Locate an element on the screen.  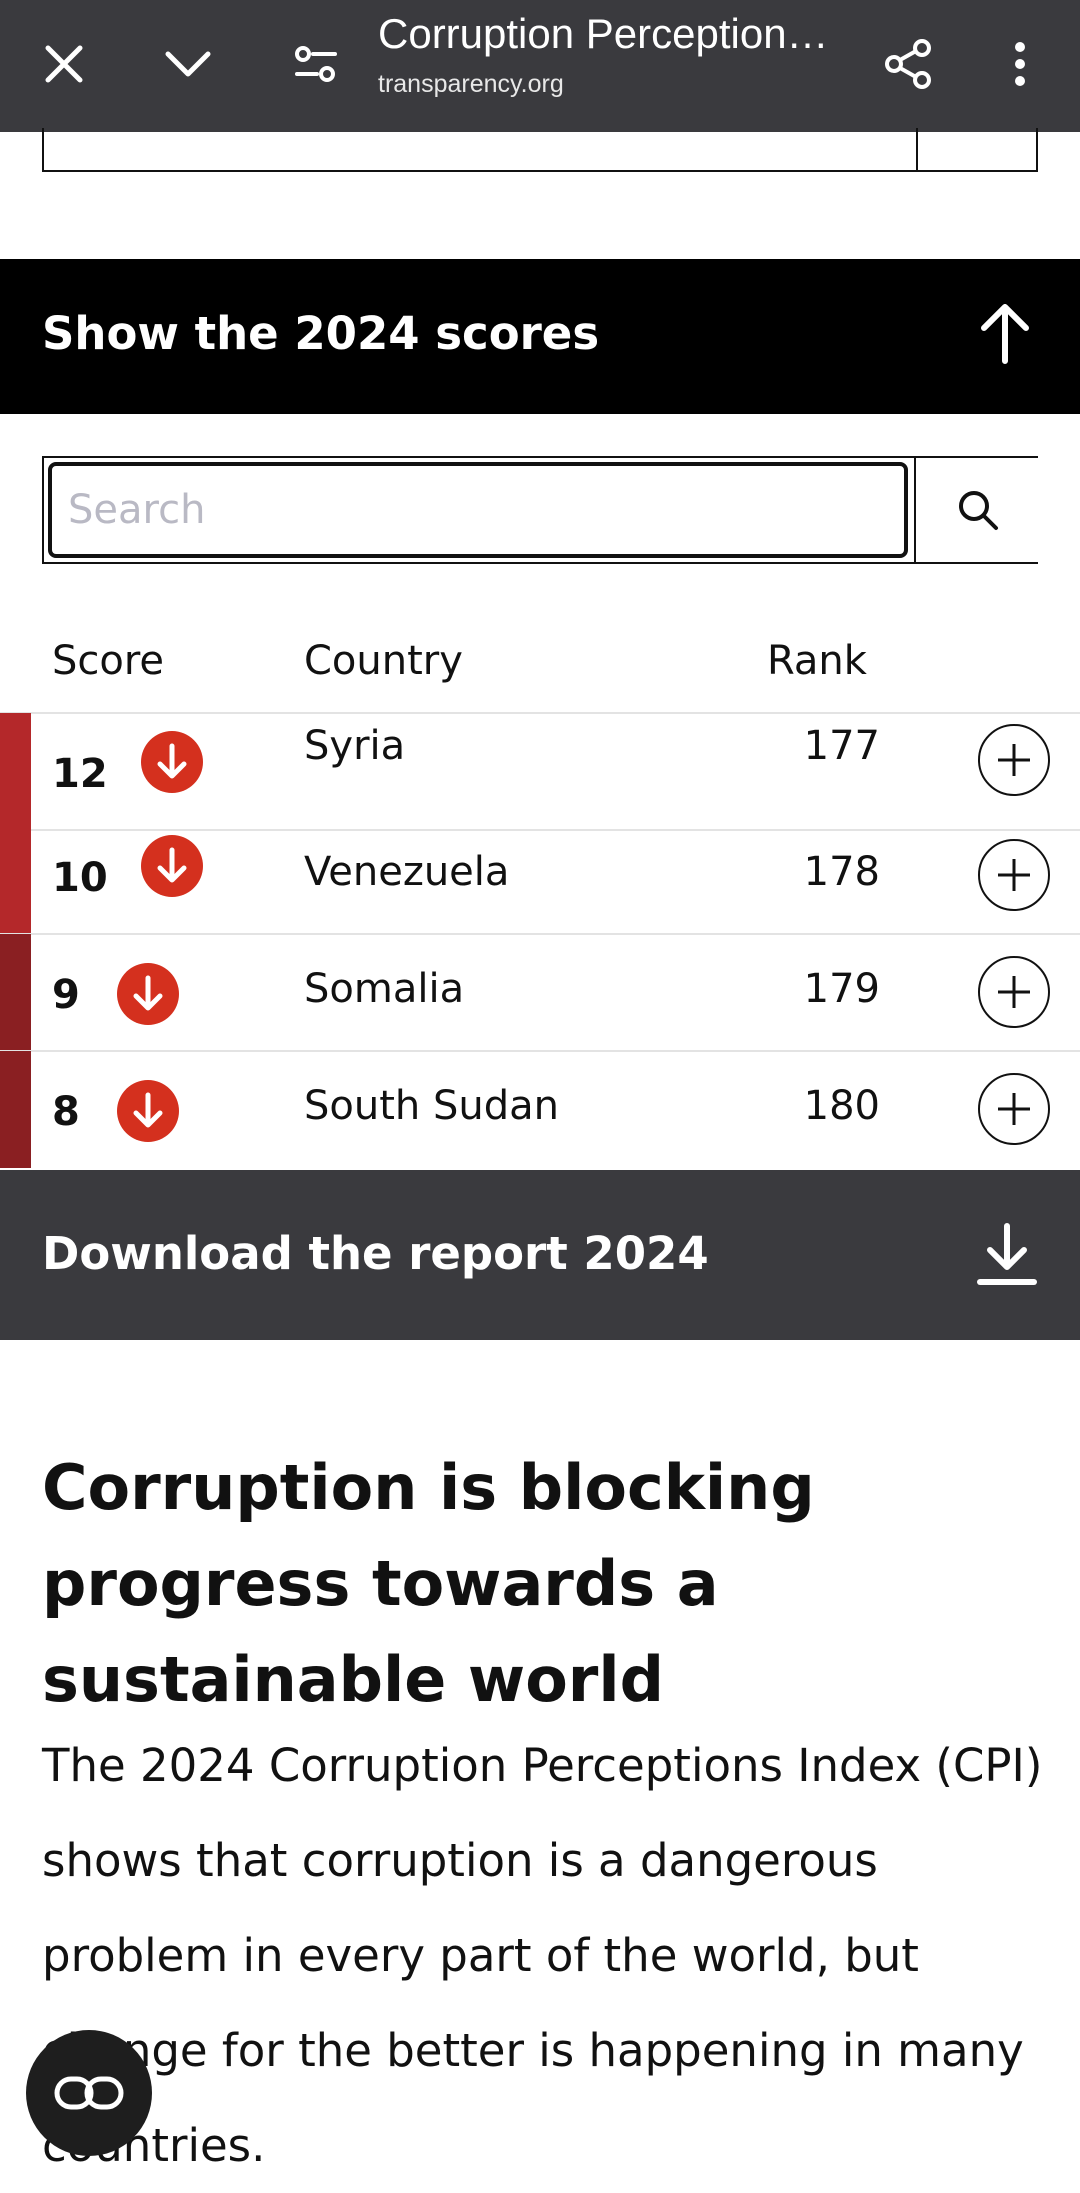
table-row: 10 Venezuela 178 is located at coordinates (540, 876).